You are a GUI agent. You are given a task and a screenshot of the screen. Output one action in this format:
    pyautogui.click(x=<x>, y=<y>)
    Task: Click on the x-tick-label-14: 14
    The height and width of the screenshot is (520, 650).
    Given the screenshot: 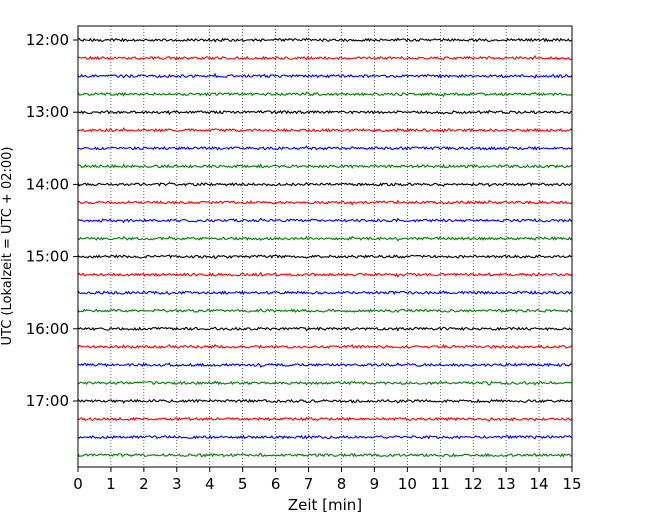 What is the action you would take?
    pyautogui.click(x=539, y=484)
    